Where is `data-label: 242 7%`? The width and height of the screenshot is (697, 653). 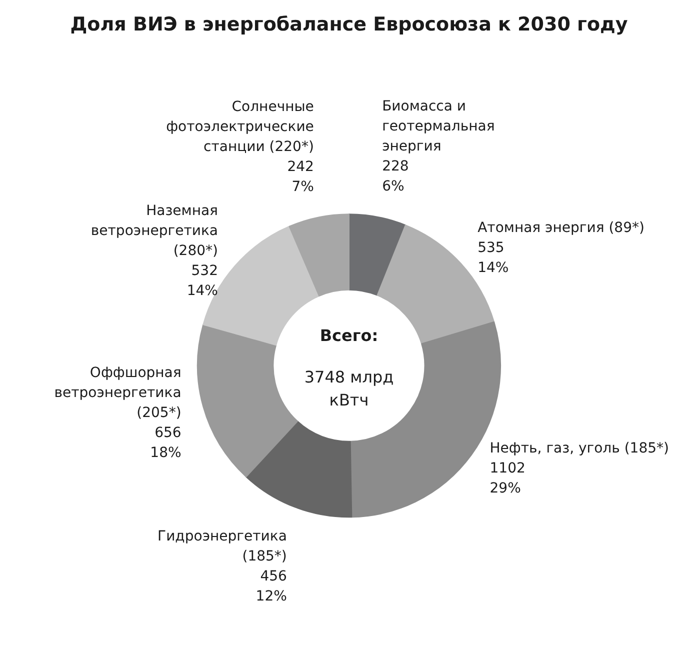 data-label: 242 7% is located at coordinates (300, 176).